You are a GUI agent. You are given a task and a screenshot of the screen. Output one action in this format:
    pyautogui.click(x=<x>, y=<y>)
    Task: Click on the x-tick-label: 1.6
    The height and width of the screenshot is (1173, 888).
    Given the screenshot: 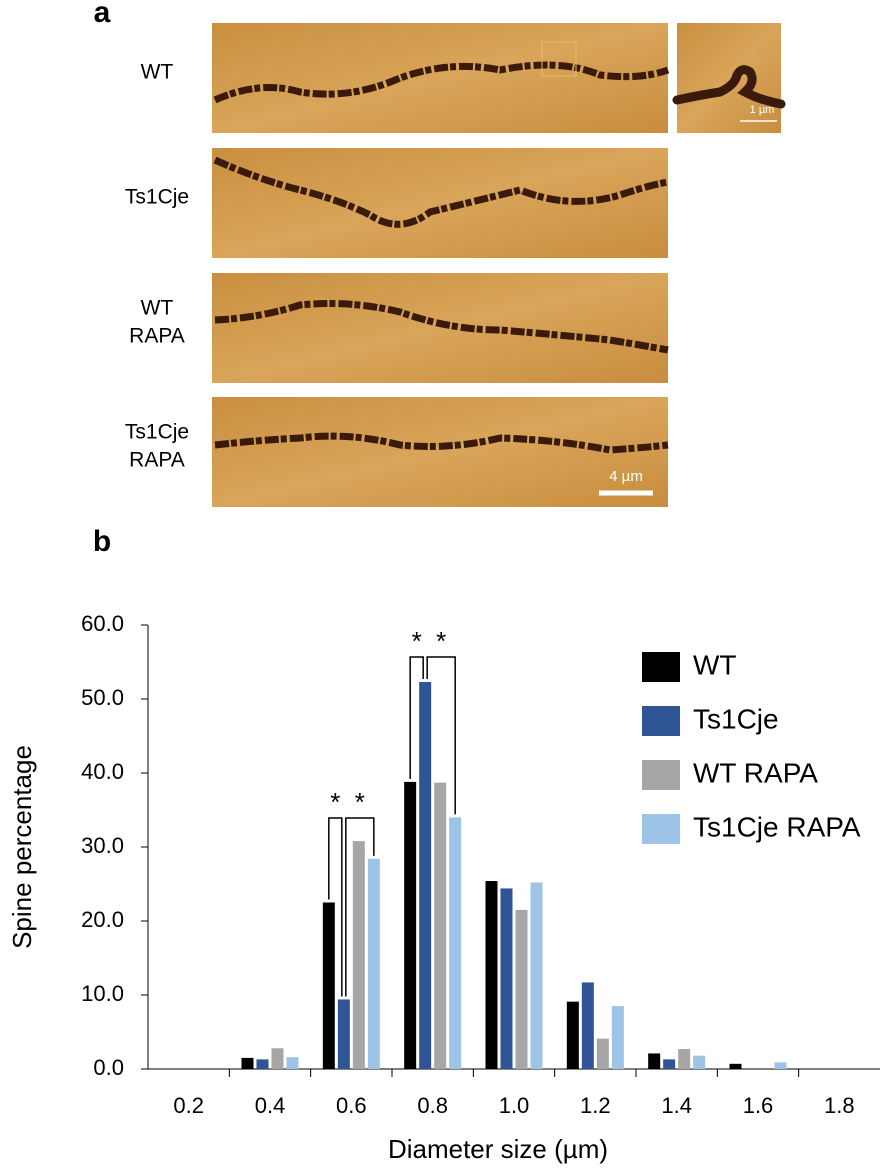 What is the action you would take?
    pyautogui.click(x=758, y=1105)
    